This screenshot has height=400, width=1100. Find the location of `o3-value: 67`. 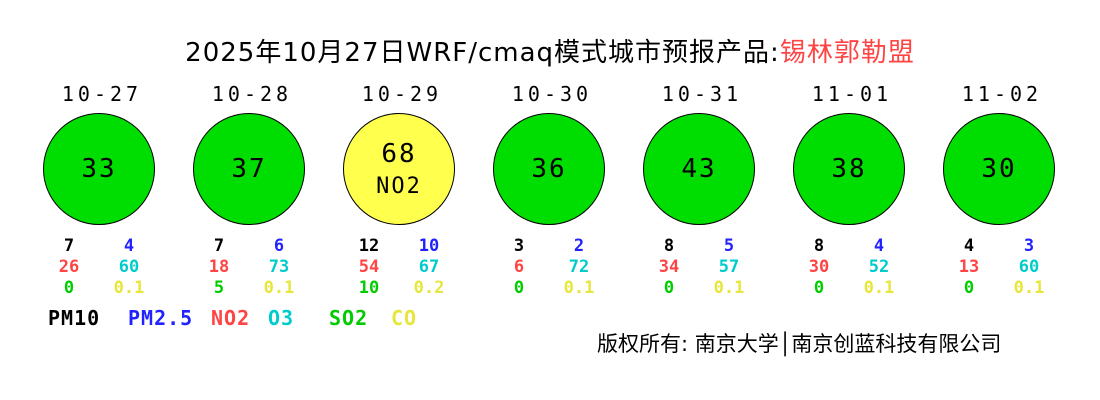

o3-value: 67 is located at coordinates (429, 267).